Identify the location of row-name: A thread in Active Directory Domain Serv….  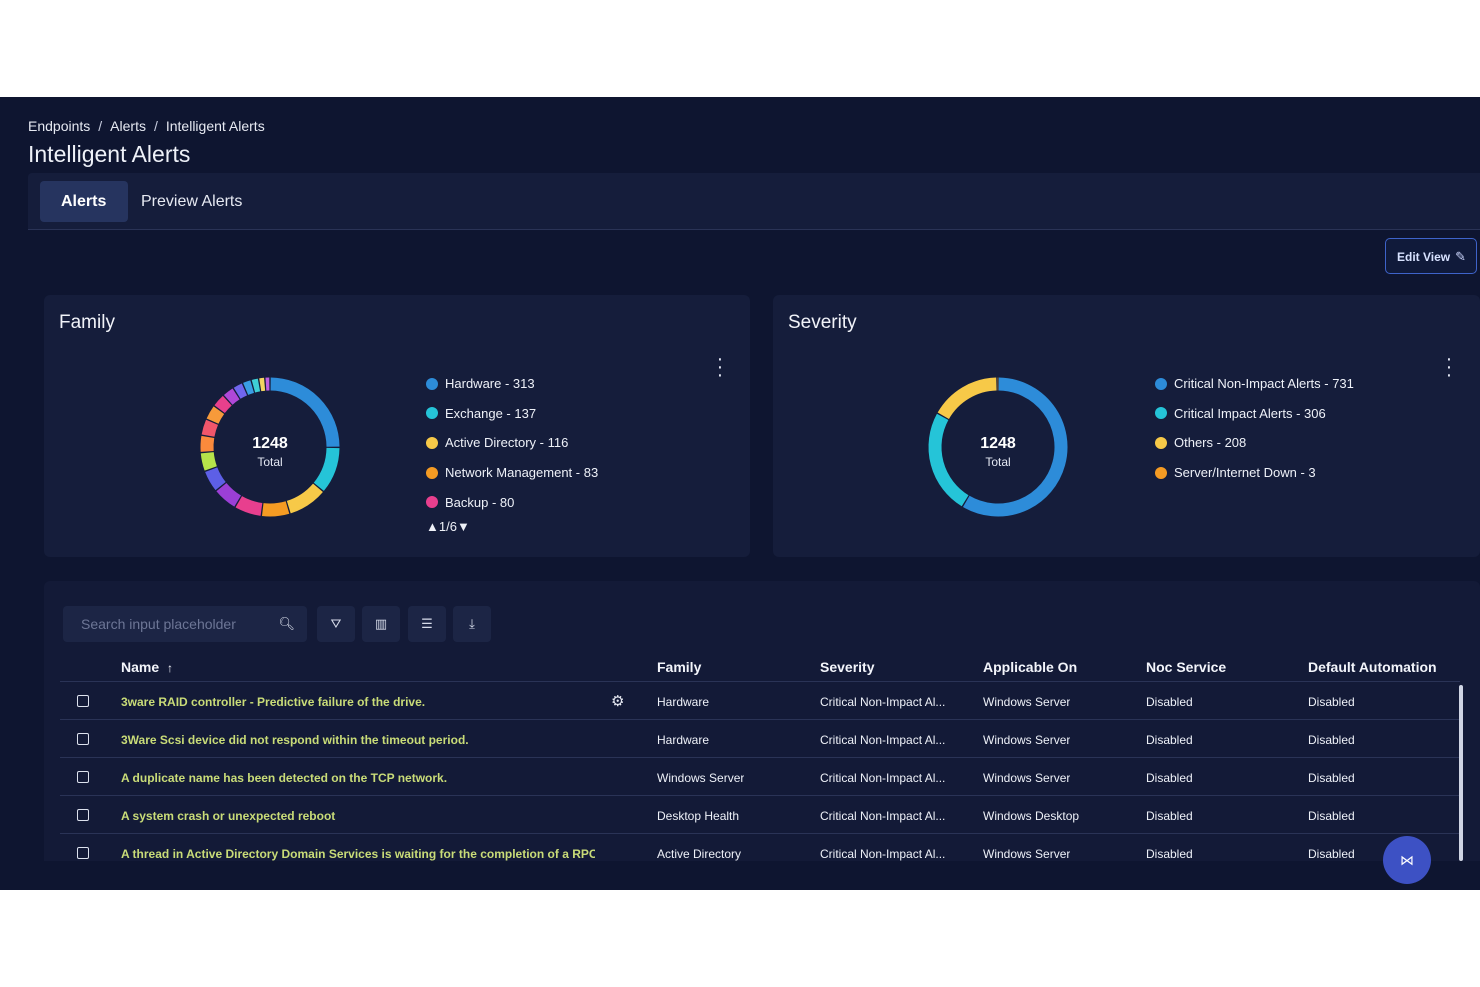
(358, 854).